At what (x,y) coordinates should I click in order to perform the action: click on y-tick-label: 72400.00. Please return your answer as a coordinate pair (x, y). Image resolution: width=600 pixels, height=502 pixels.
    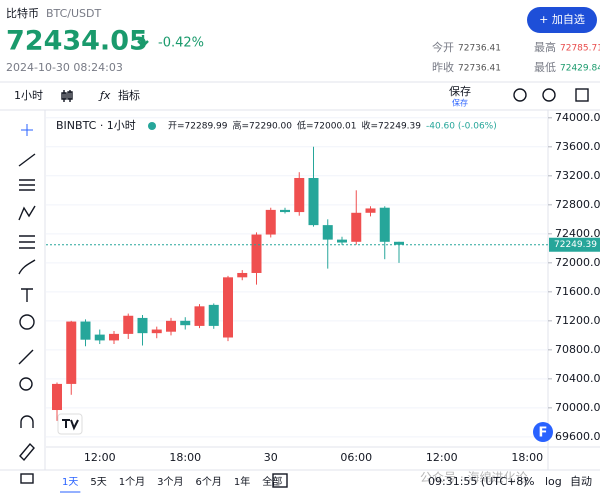
    Looking at the image, I should click on (577, 233).